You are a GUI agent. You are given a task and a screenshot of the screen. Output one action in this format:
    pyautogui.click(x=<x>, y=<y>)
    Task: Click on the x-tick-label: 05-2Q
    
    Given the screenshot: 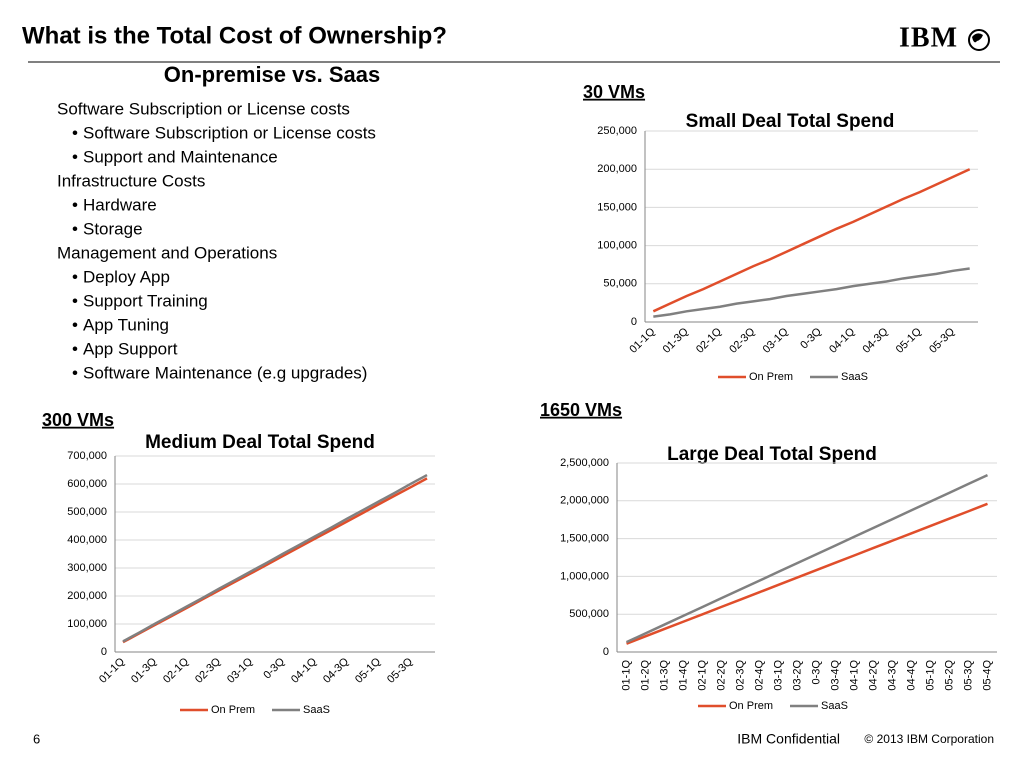 What is the action you would take?
    pyautogui.click(x=949, y=675)
    